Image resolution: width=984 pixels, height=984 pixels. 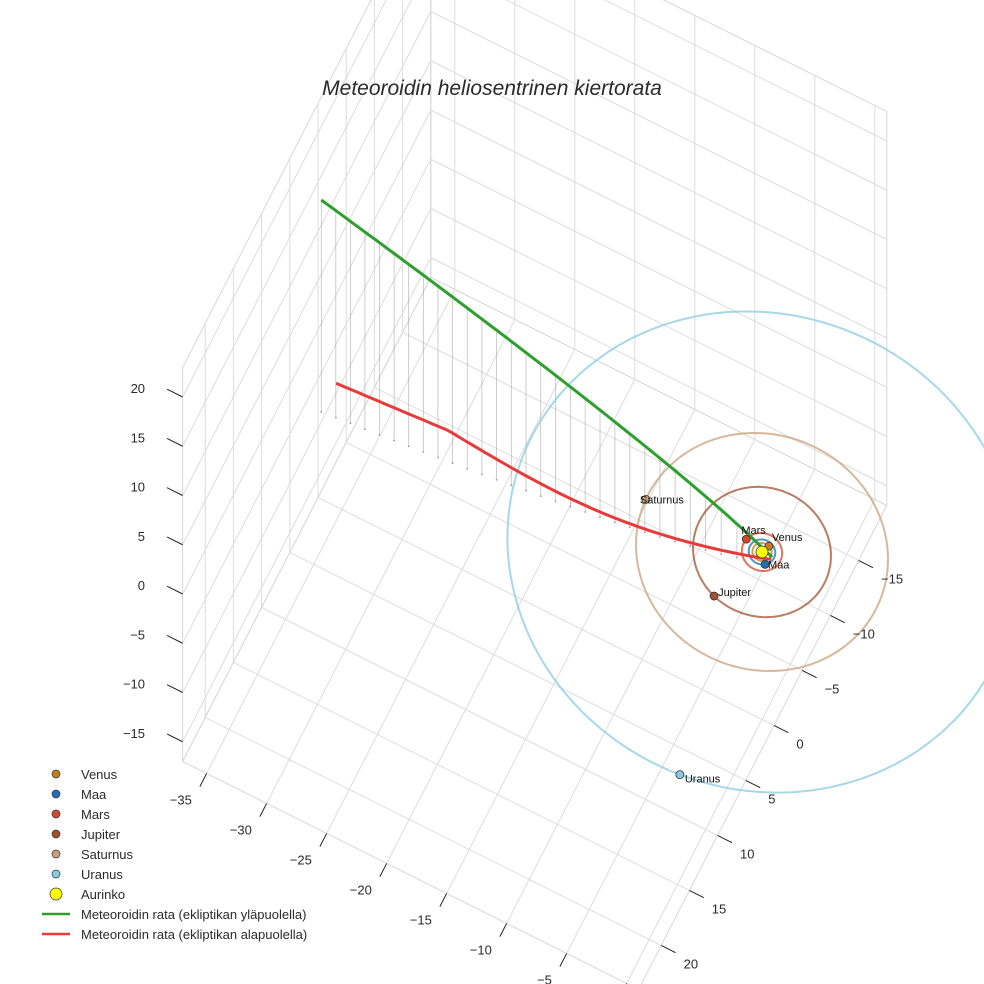 I want to click on x-tick-label: −25, so click(x=301, y=860).